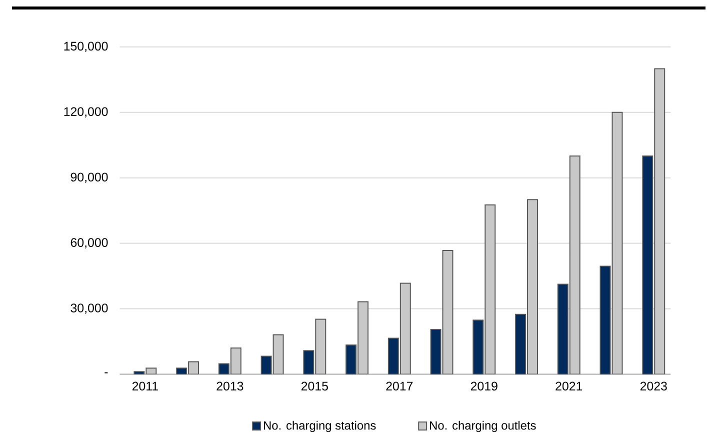 Image resolution: width=707 pixels, height=445 pixels. What do you see at coordinates (484, 386) in the screenshot?
I see `x-tick-label: 2019` at bounding box center [484, 386].